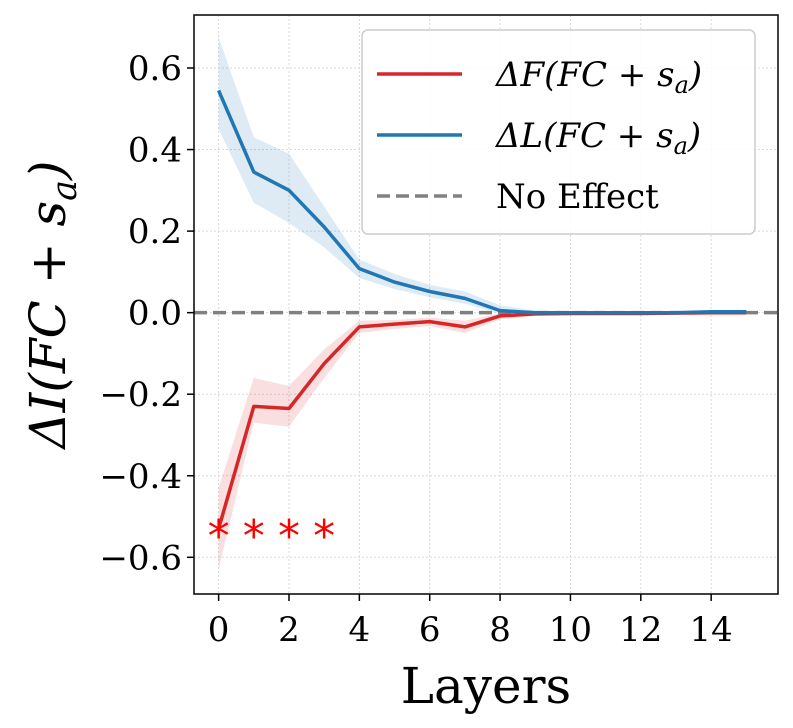 Image resolution: width=793 pixels, height=728 pixels. Describe the element at coordinates (360, 630) in the screenshot. I see `x-tick-label: 4` at that location.